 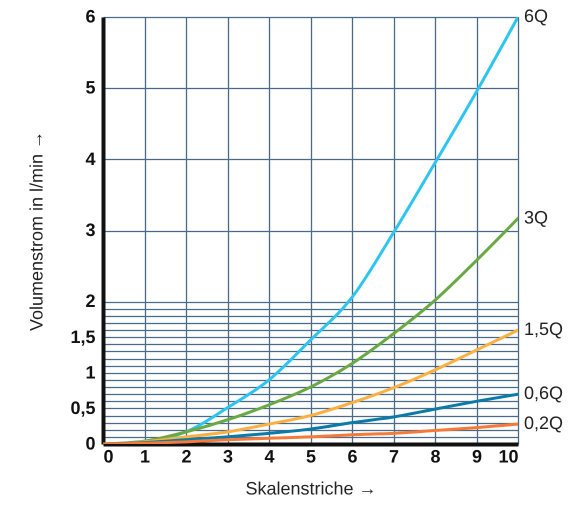 I want to click on y-tick-label: 0, so click(x=90, y=444).